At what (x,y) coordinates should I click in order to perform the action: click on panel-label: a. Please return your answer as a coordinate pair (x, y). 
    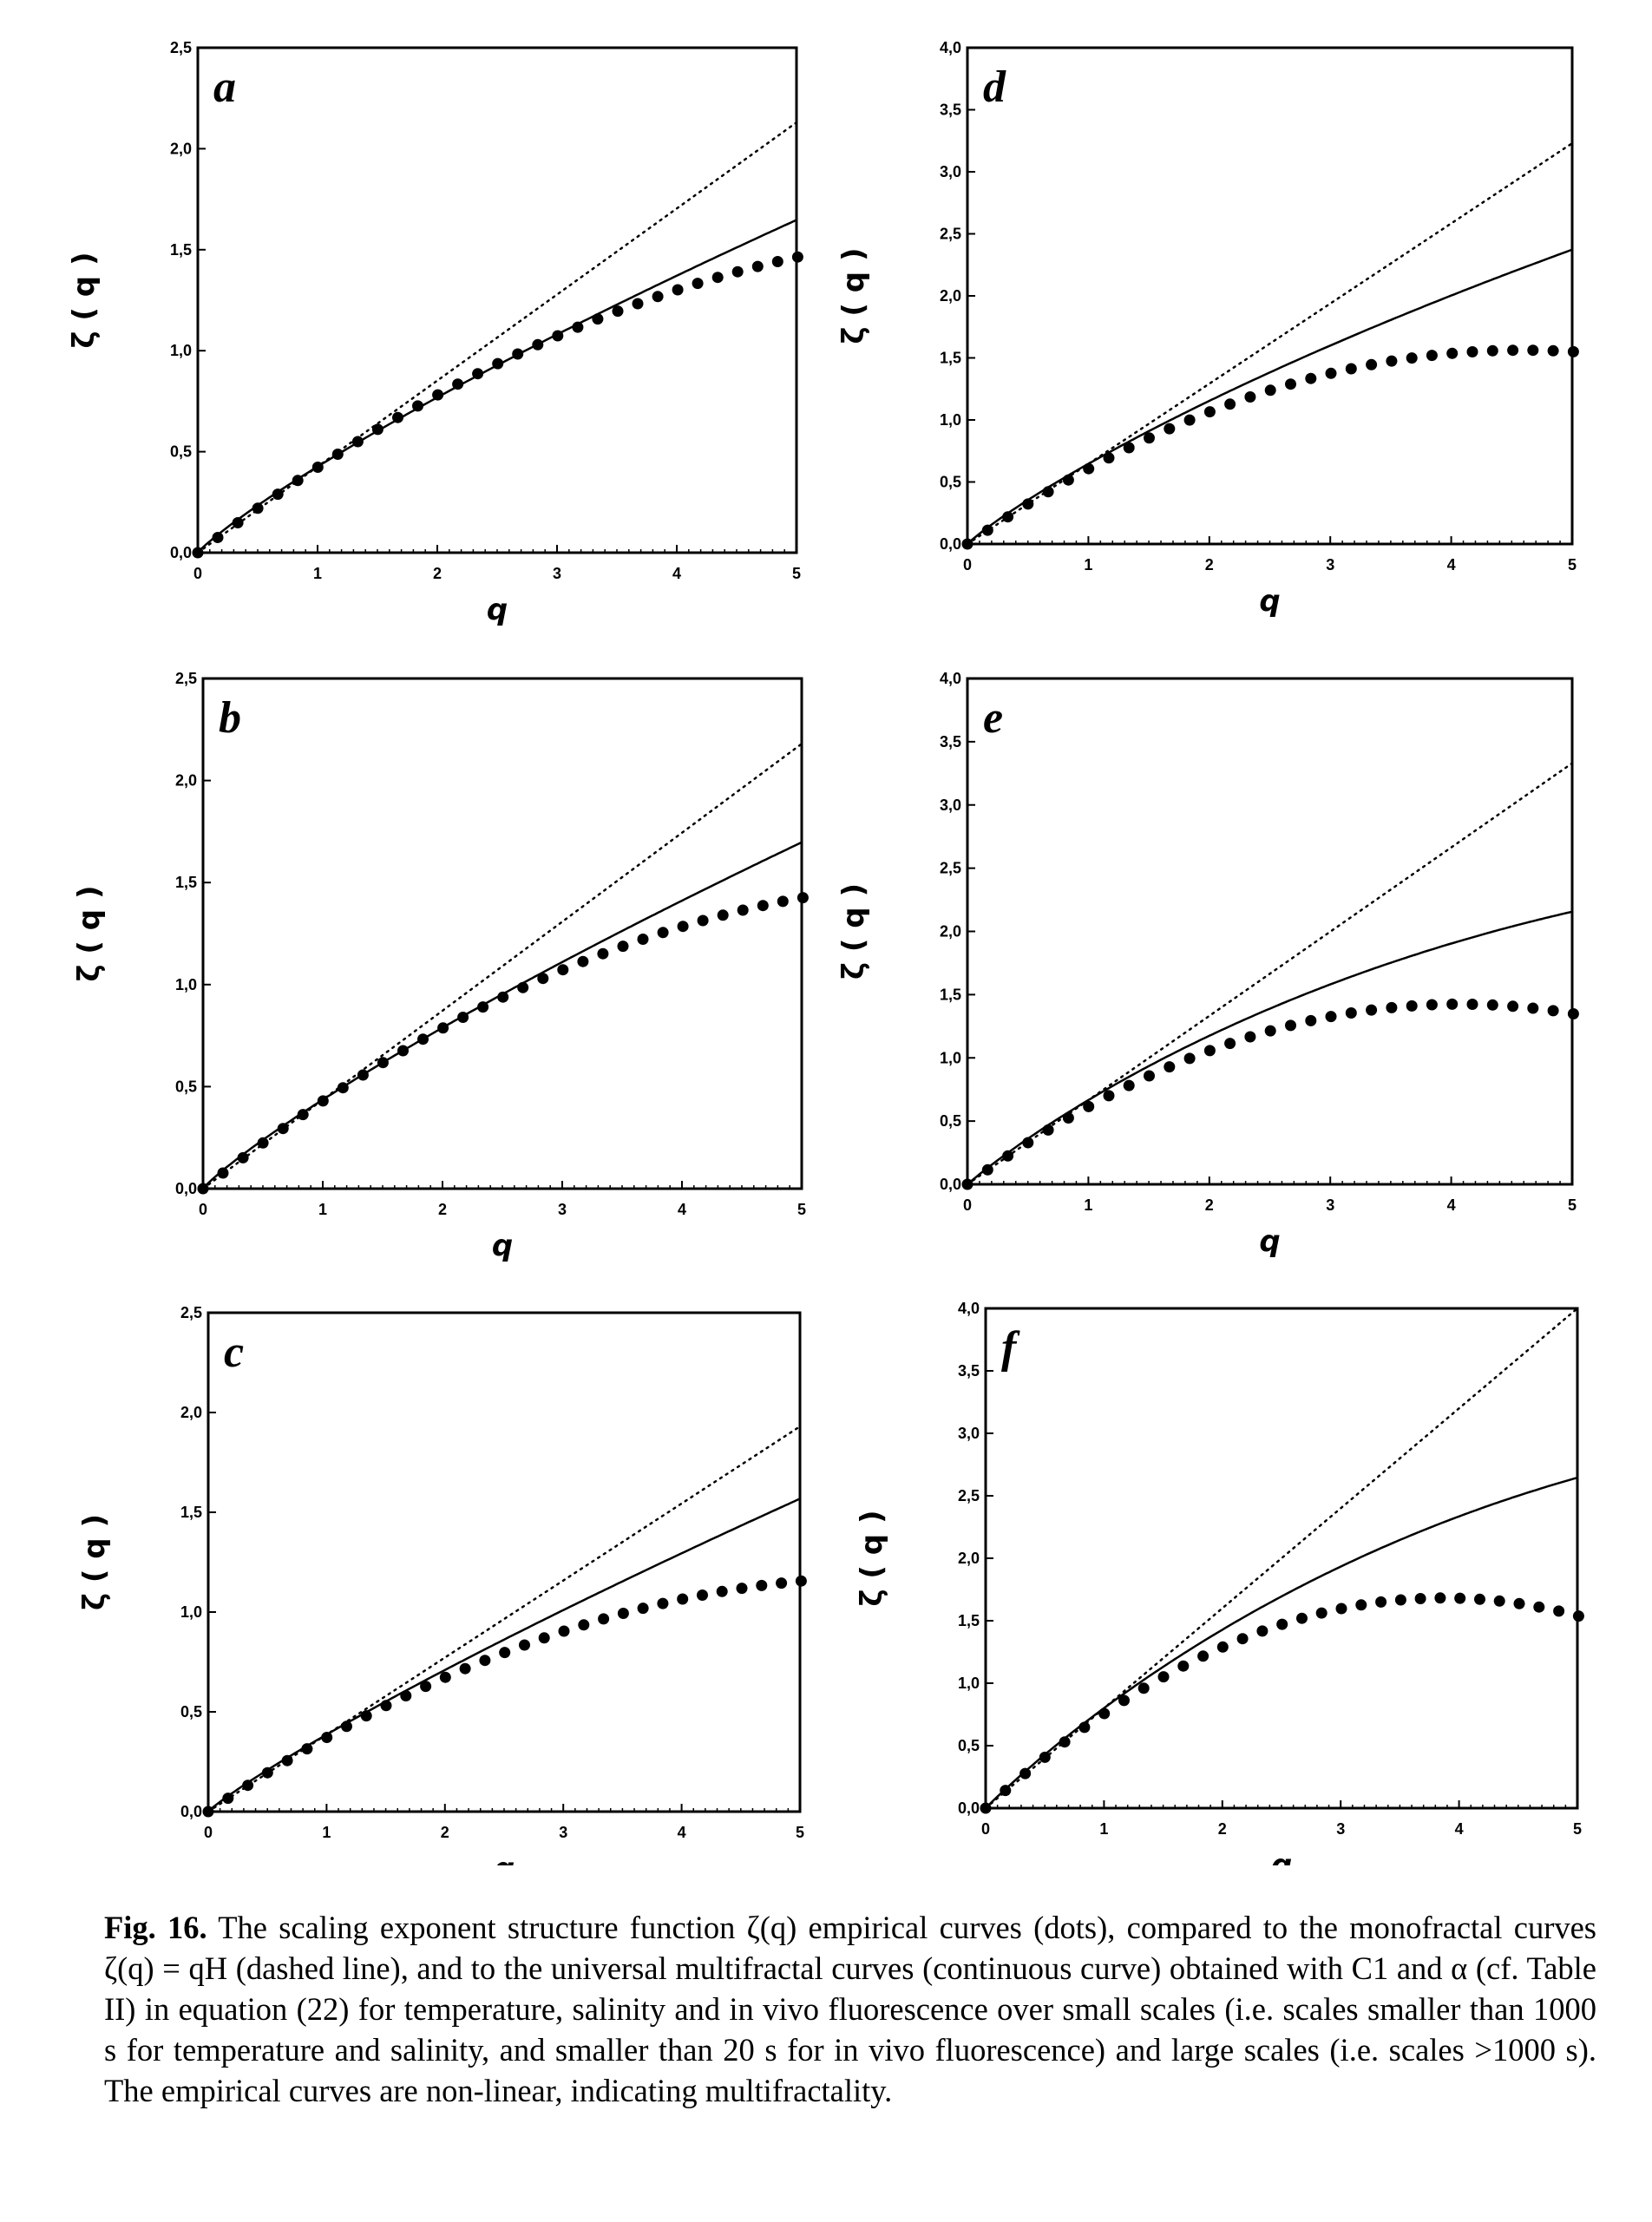
    Looking at the image, I should click on (225, 87).